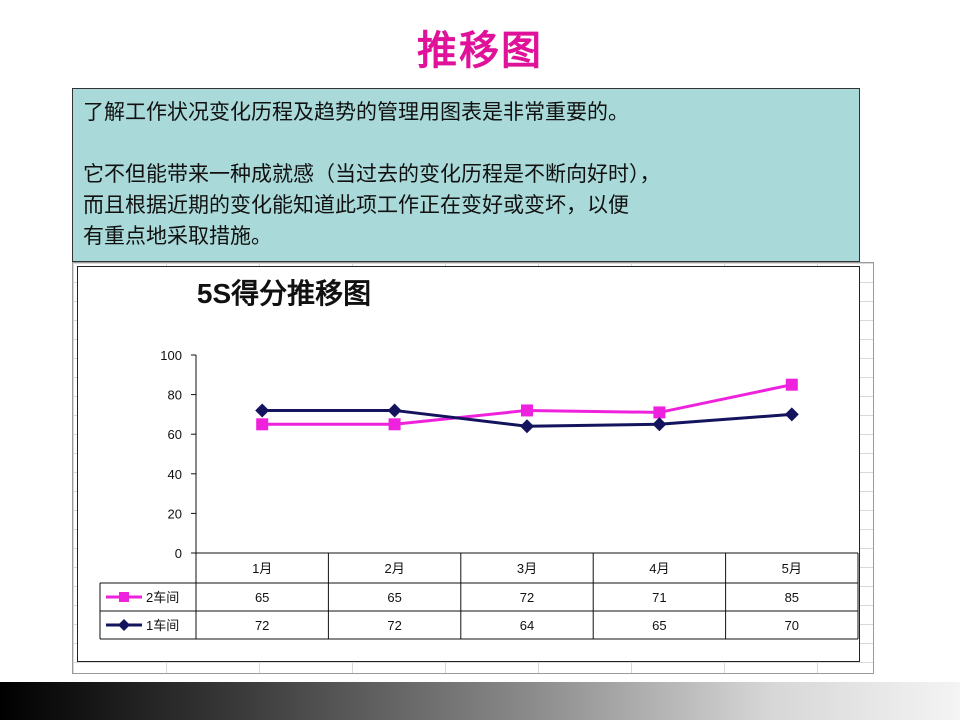  I want to click on y-tick-label: 100, so click(171, 355).